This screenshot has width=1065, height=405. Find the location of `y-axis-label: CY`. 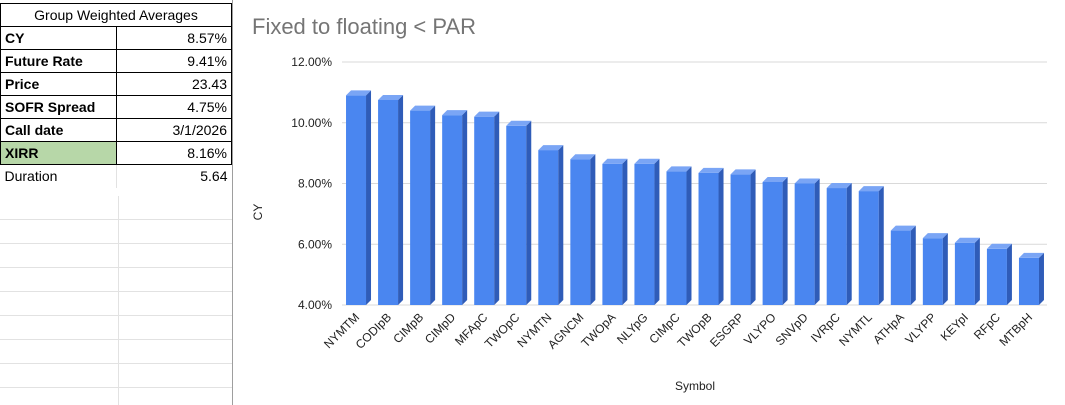

y-axis-label: CY is located at coordinates (258, 212).